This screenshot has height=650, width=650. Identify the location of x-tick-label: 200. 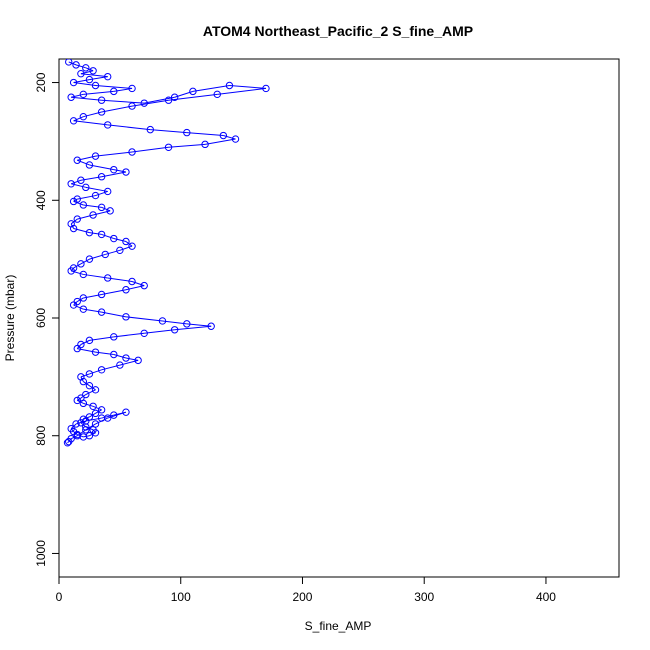
(302, 597).